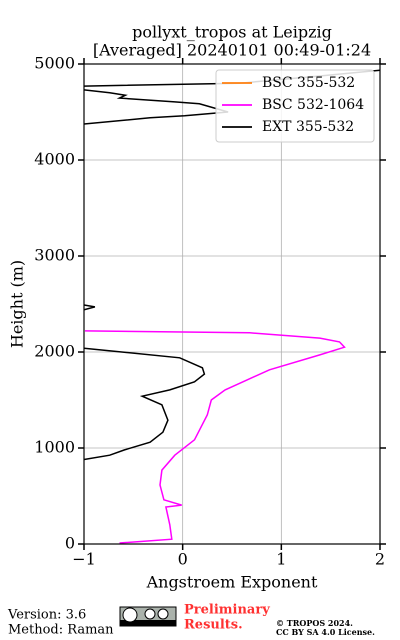  Describe the element at coordinates (325, 632) in the screenshot. I see `license: CC BY SA 4.0 License.` at that location.